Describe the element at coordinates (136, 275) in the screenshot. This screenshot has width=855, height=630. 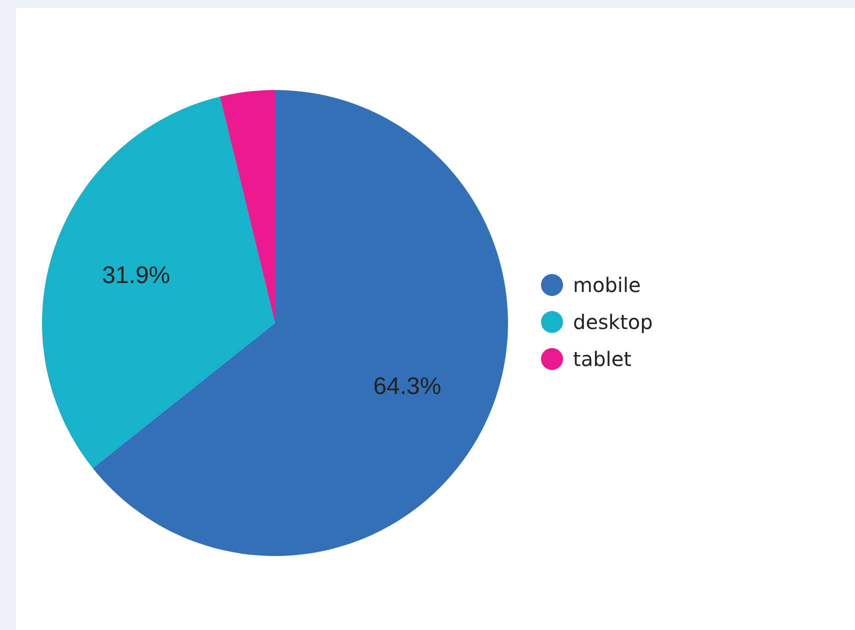
I see `data-label: 31.9%` at that location.